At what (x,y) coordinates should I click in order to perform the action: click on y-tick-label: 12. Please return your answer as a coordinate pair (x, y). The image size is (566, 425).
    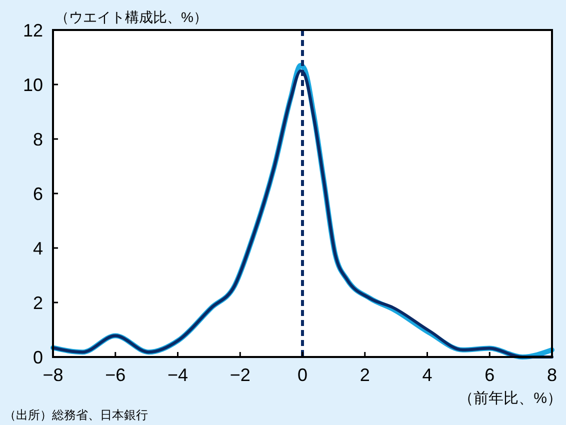
    Looking at the image, I should click on (32, 30).